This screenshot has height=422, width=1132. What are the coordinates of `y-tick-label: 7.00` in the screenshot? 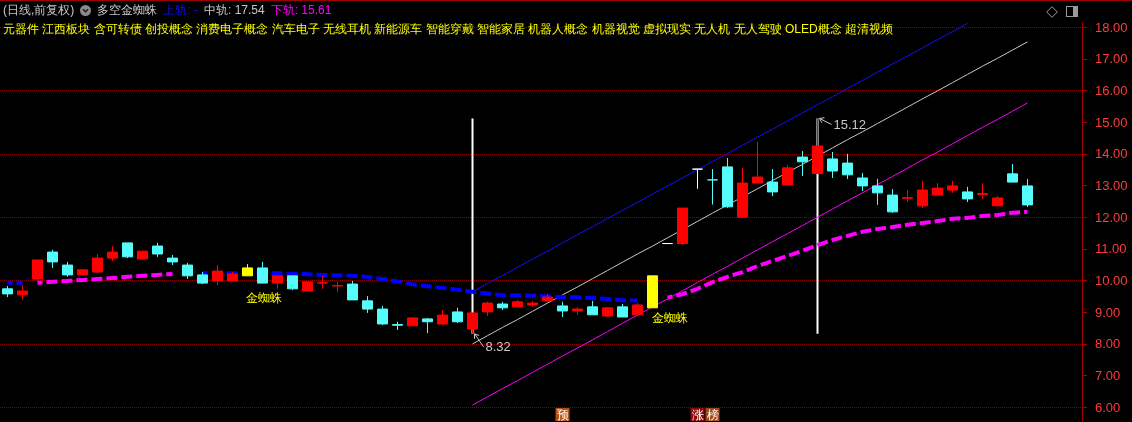 It's located at (1108, 376).